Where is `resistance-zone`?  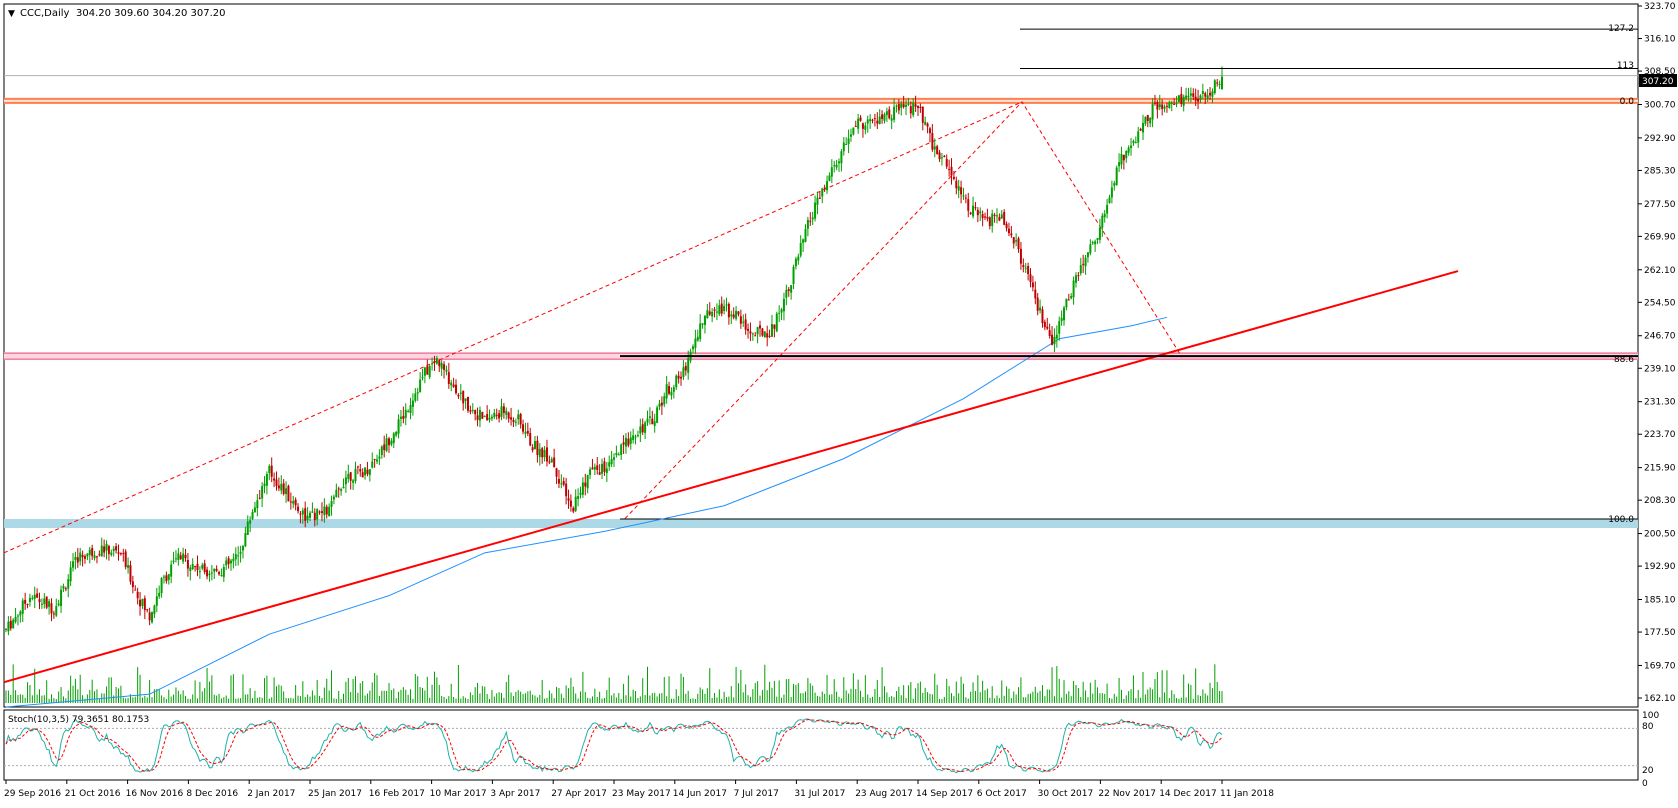 resistance-zone is located at coordinates (821, 100).